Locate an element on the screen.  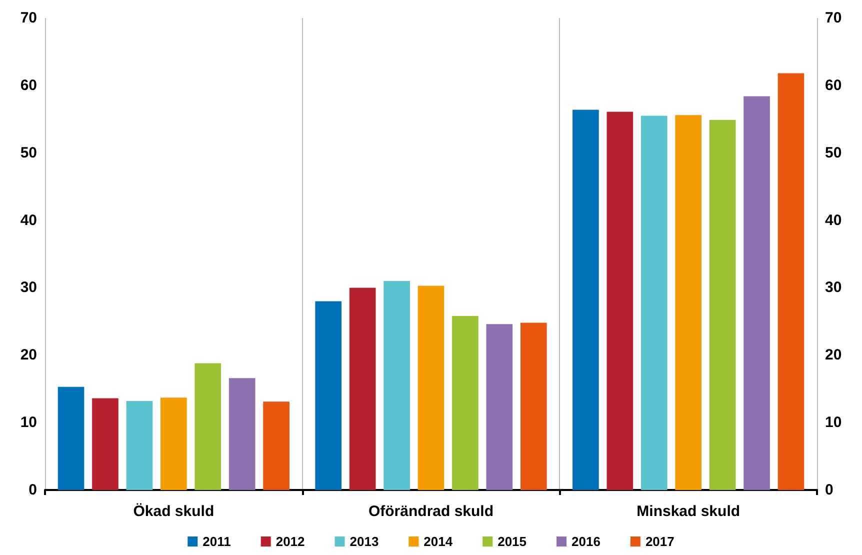
x-tick-label: Minskad skuld is located at coordinates (688, 511).